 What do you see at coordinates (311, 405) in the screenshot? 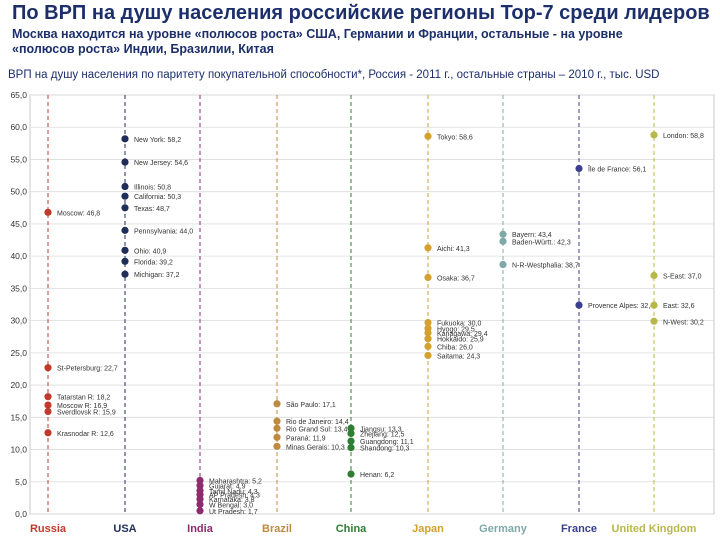
I see `data-label: São Paulo: 17,1` at bounding box center [311, 405].